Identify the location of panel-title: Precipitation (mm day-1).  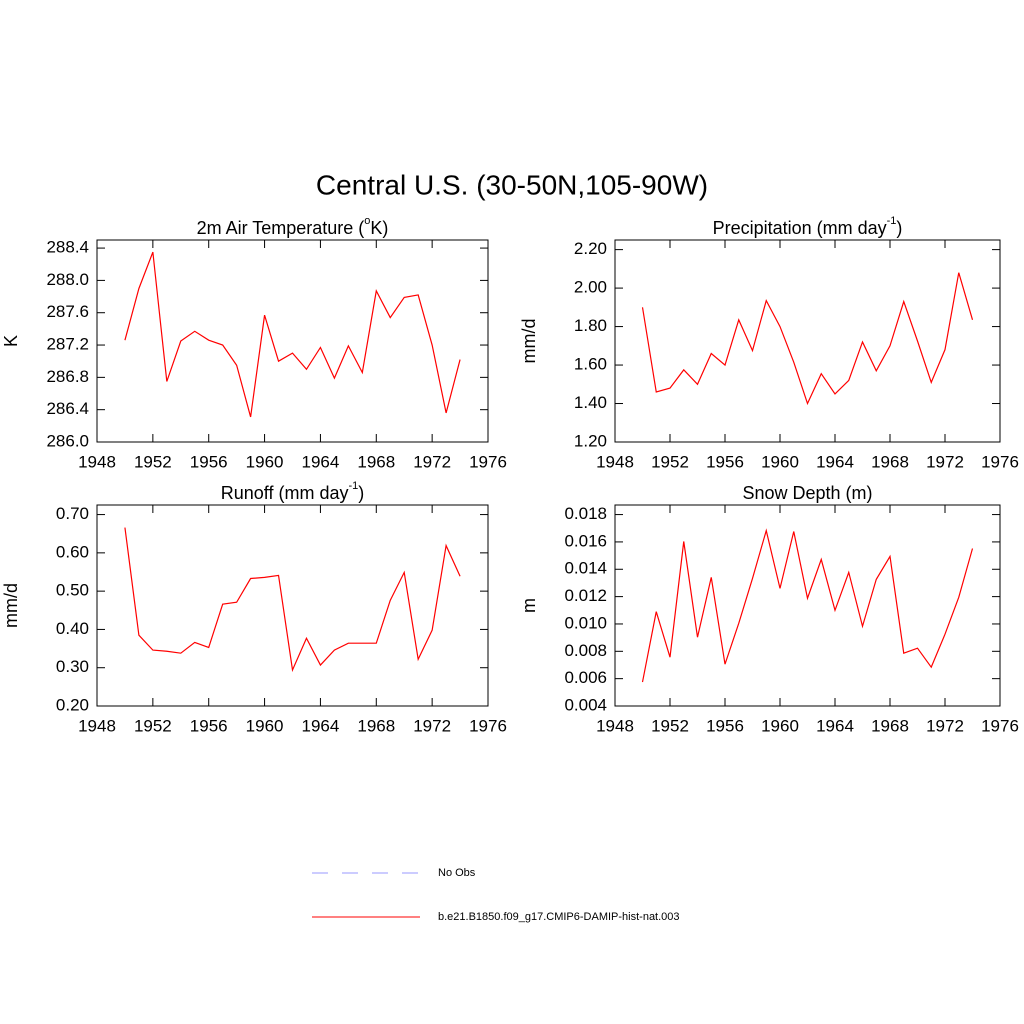
(808, 226).